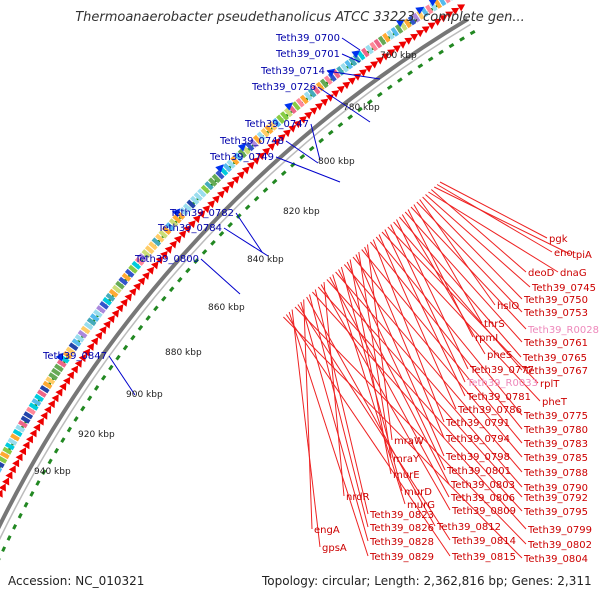  What do you see at coordinates (573, 273) in the screenshot?
I see `gene-label: dnaG` at bounding box center [573, 273].